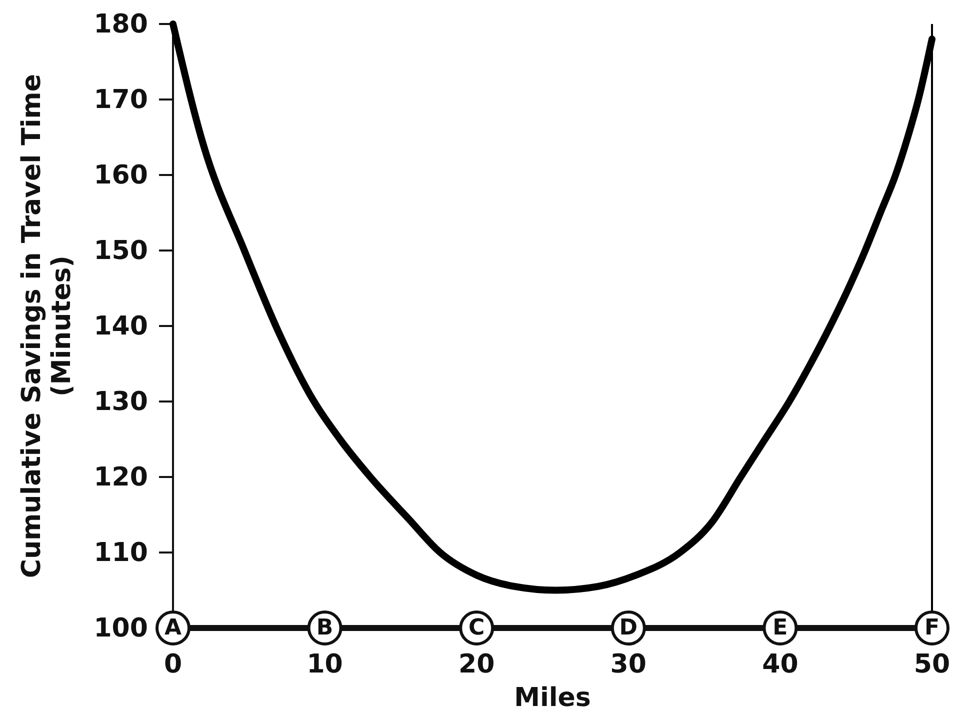 The height and width of the screenshot is (723, 957). Describe the element at coordinates (121, 628) in the screenshot. I see `y-tick-label: 100` at that location.